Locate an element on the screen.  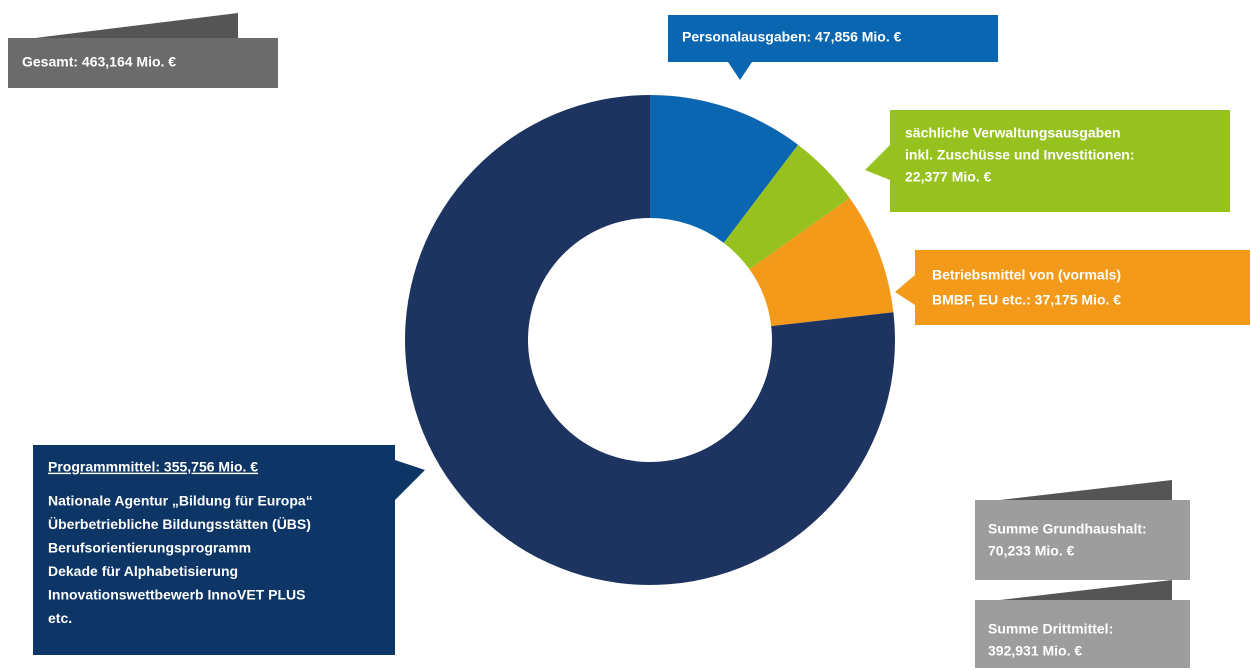
callout-detail: Dekade für Alphabetisierung is located at coordinates (143, 571).